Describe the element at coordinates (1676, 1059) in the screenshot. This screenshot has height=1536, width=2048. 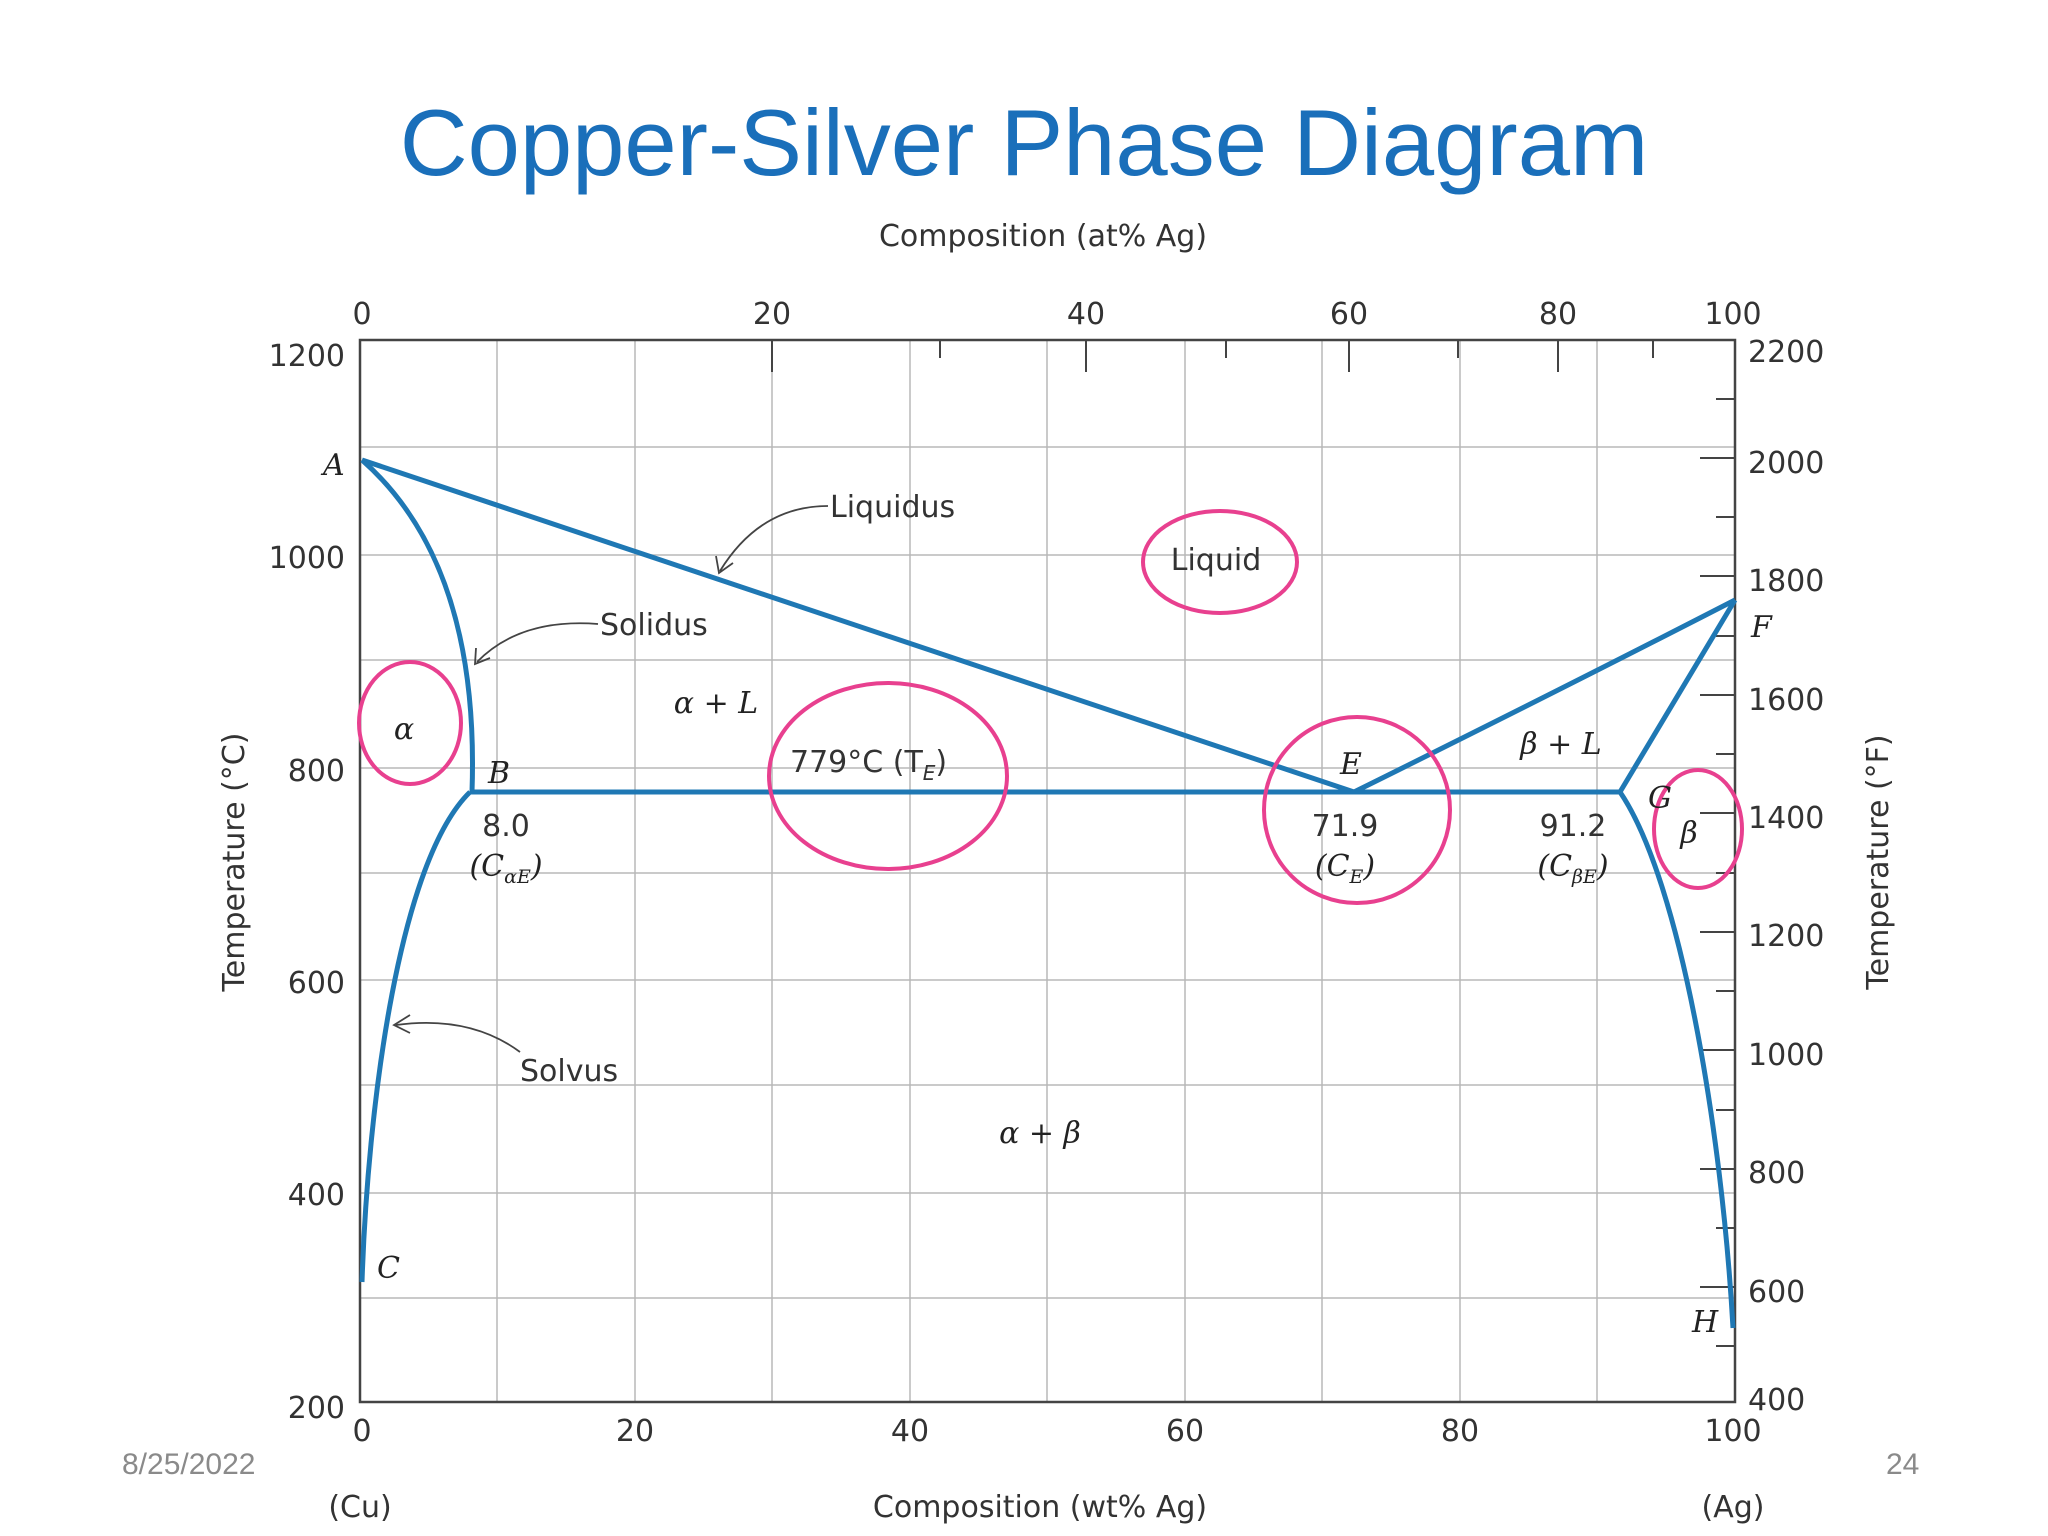
I see `solvus-line-right` at that location.